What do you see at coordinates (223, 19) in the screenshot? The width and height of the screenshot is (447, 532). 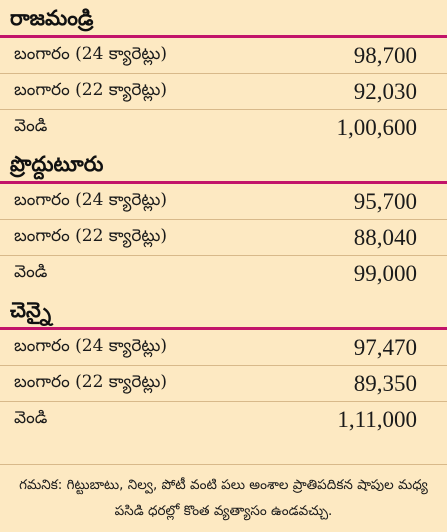 I see `city-heading: రాజమండ్రి` at bounding box center [223, 19].